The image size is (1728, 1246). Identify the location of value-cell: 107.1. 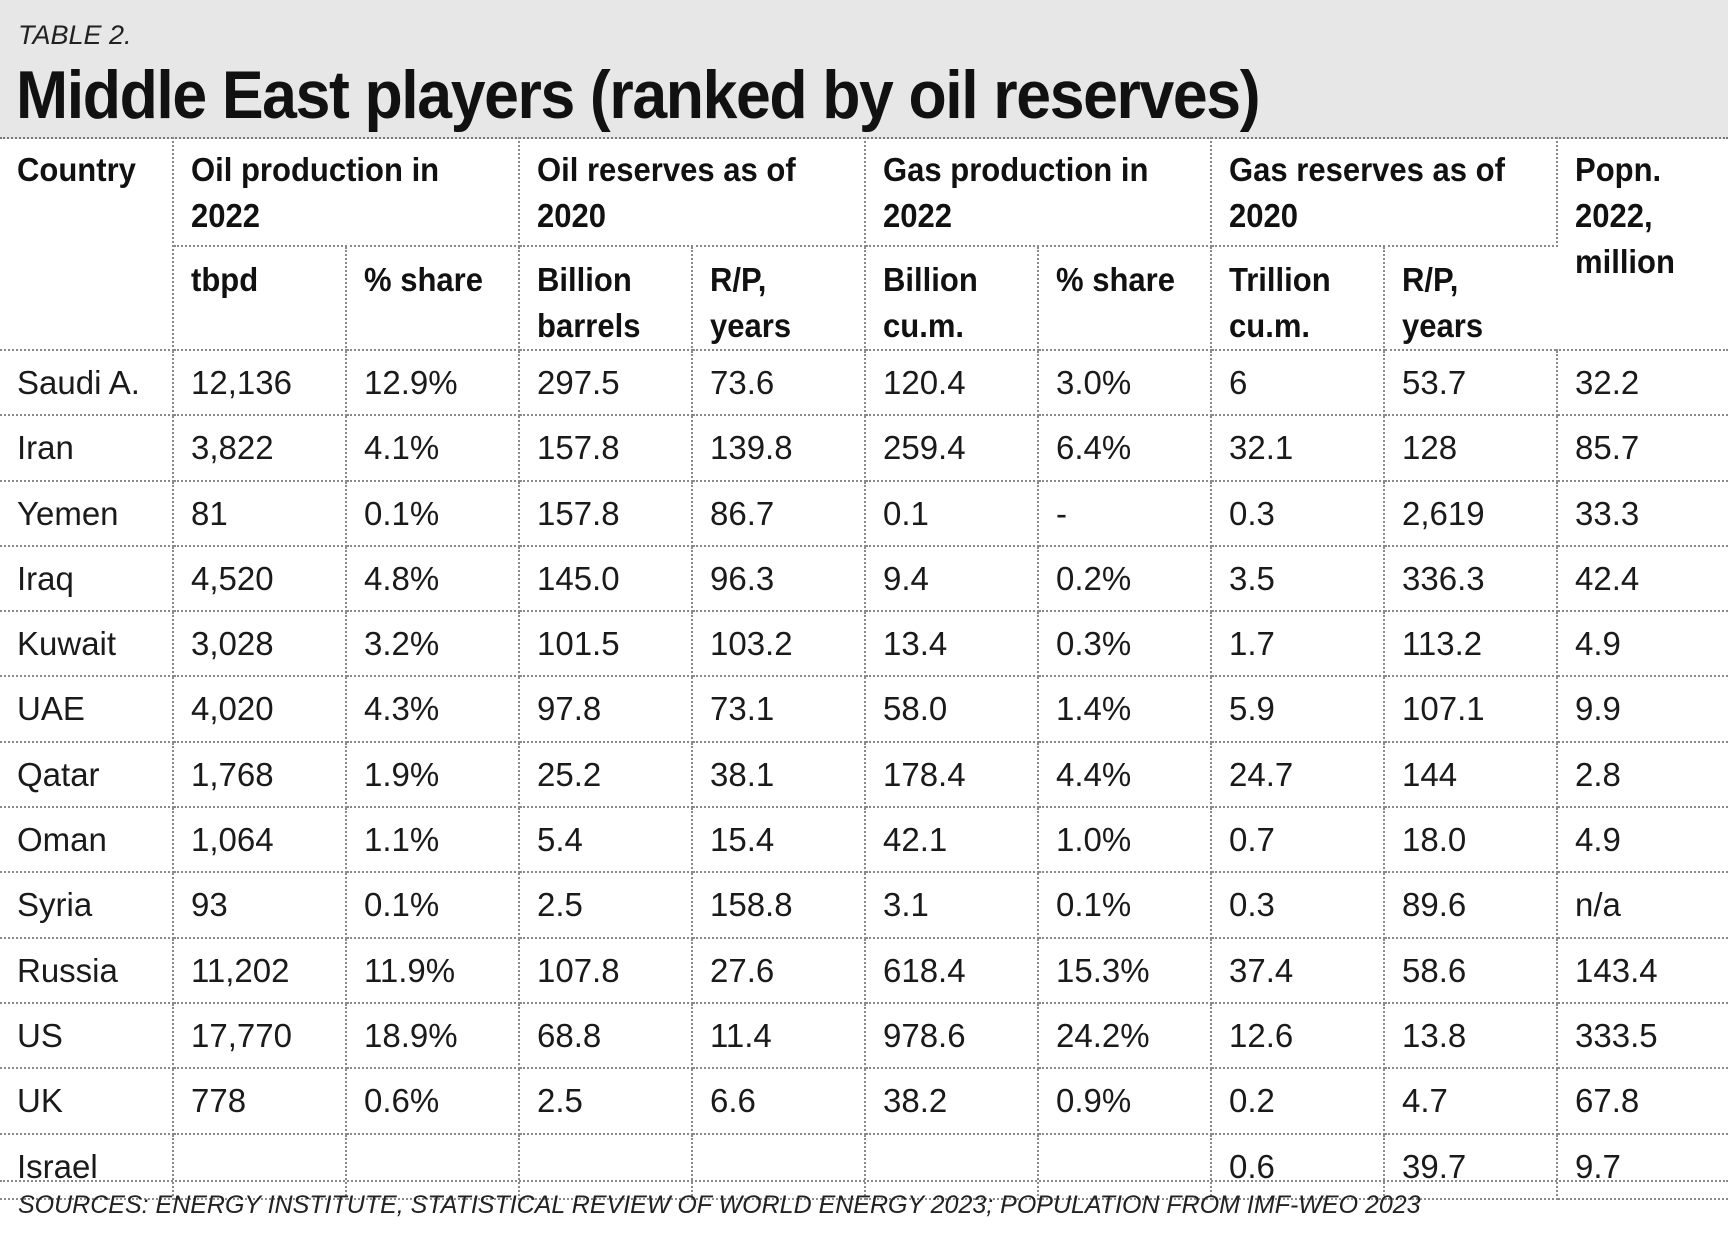
(1471, 709).